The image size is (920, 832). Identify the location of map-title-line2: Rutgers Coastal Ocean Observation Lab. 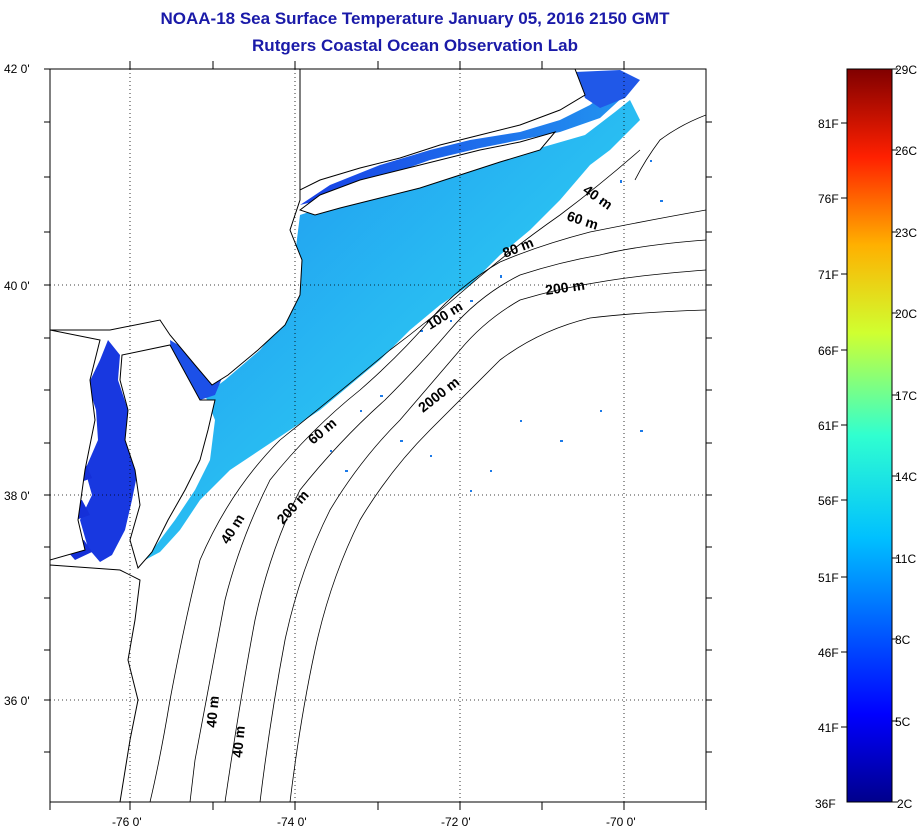
(415, 45).